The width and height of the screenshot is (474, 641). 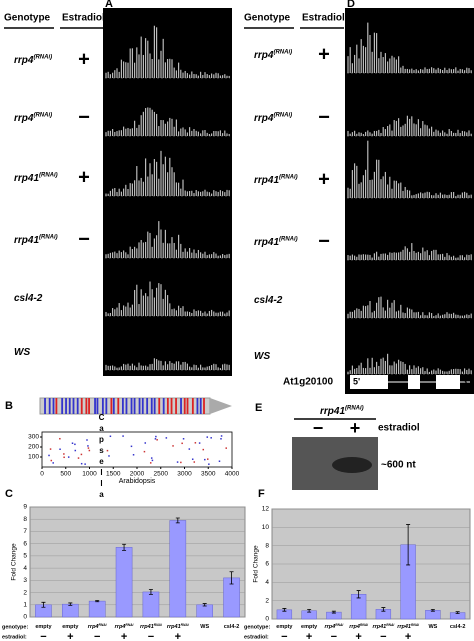 I want to click on x-tick-label: WS, so click(x=204, y=627).